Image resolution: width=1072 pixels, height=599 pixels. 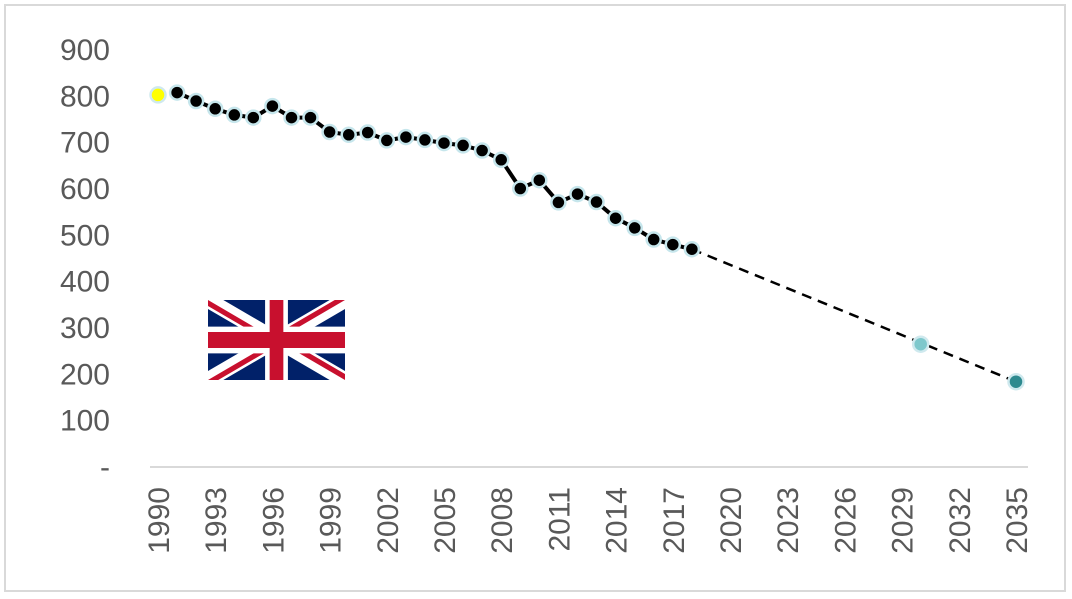 I want to click on union-jack-flag-icon, so click(x=276, y=340).